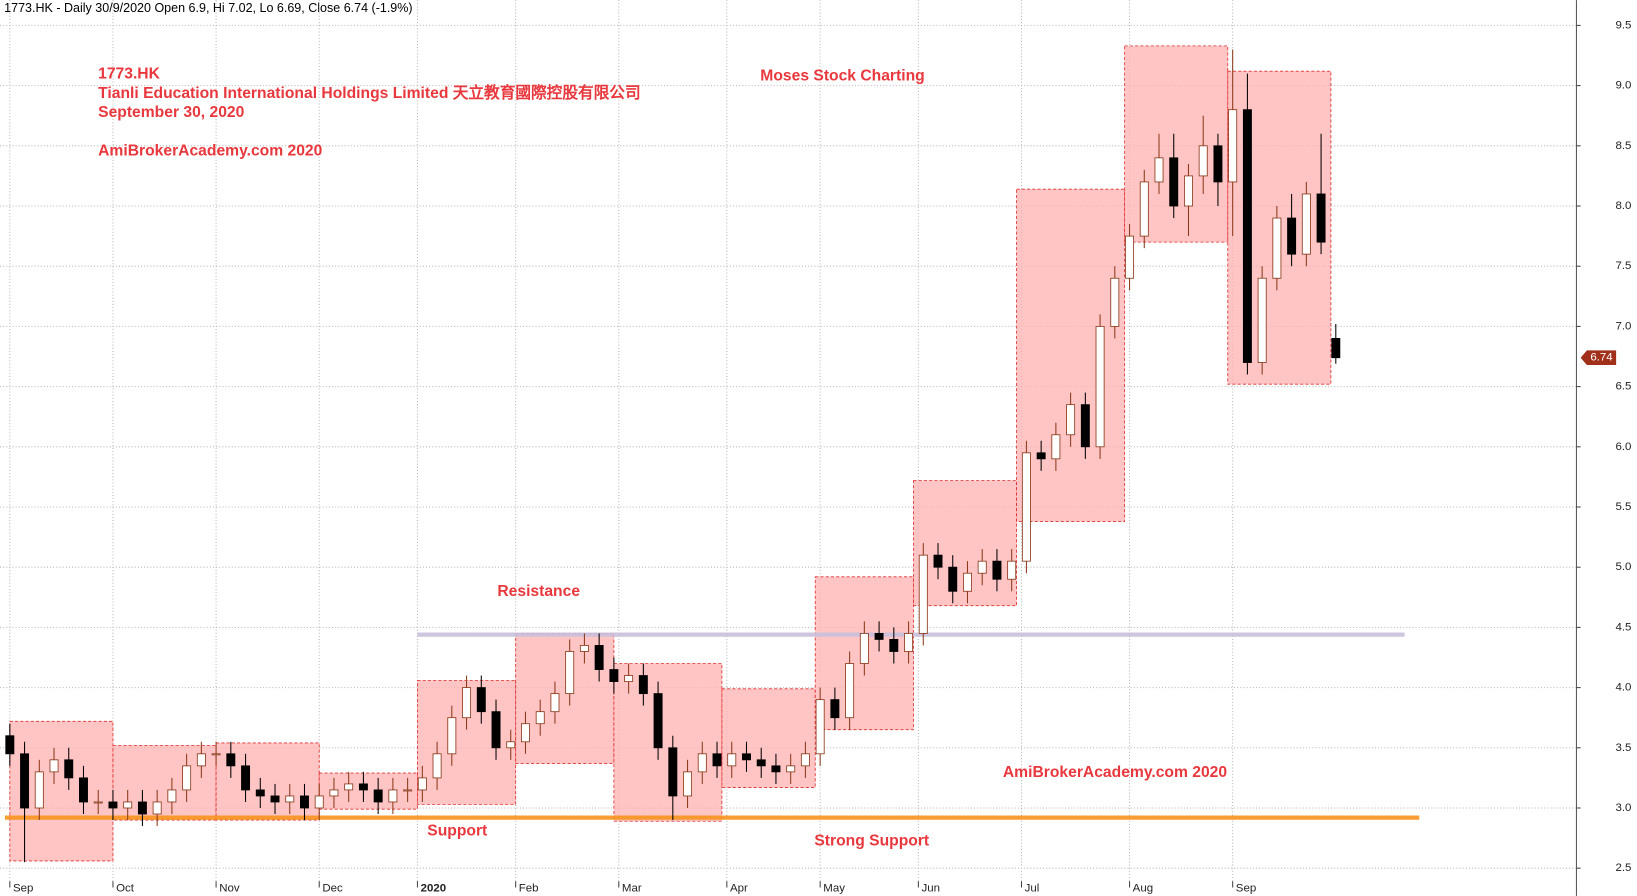  I want to click on x-tick-label: 2020, so click(434, 889).